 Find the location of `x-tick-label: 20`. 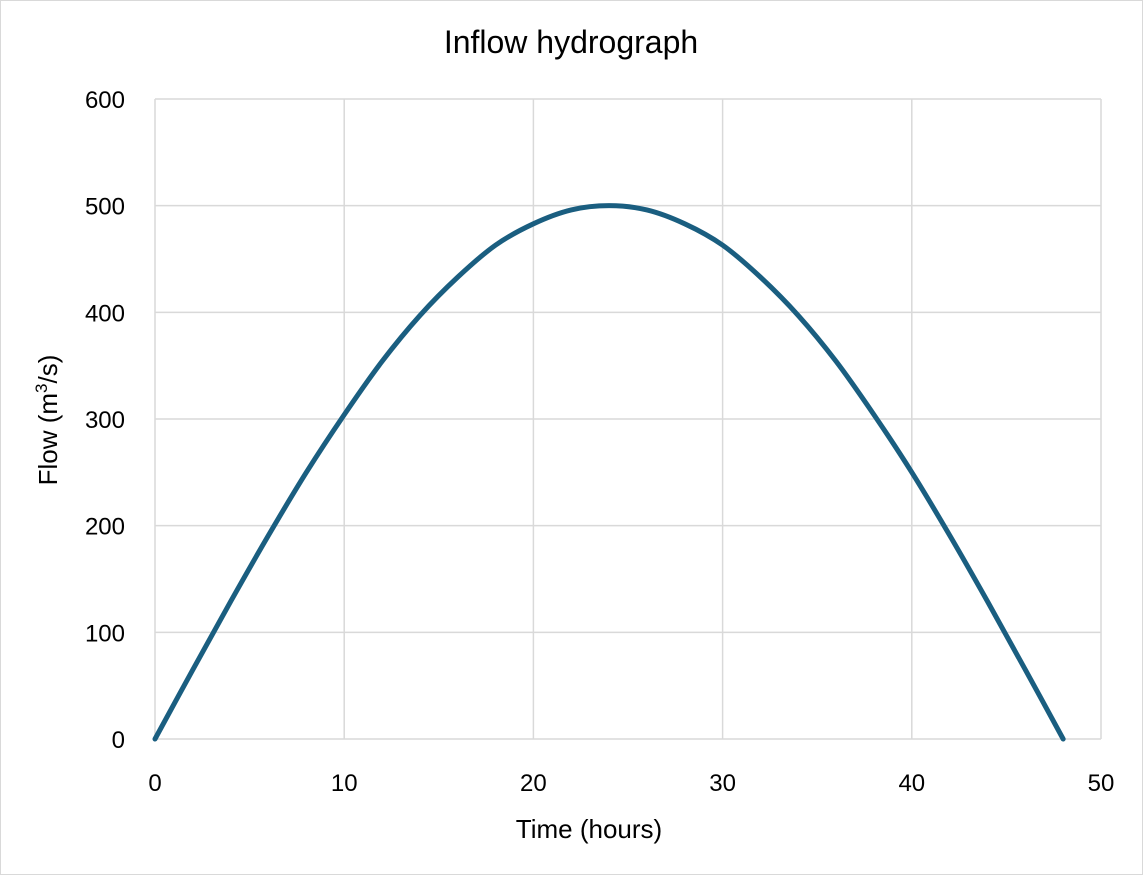

x-tick-label: 20 is located at coordinates (533, 783).